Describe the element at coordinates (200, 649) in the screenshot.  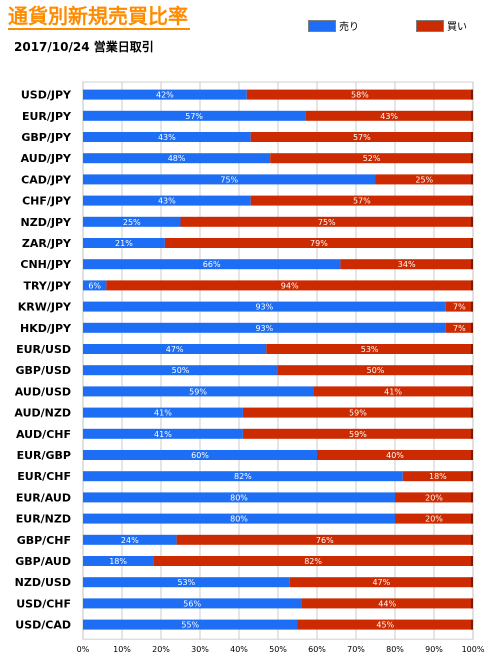
I see `x-tick-label: 30%` at that location.